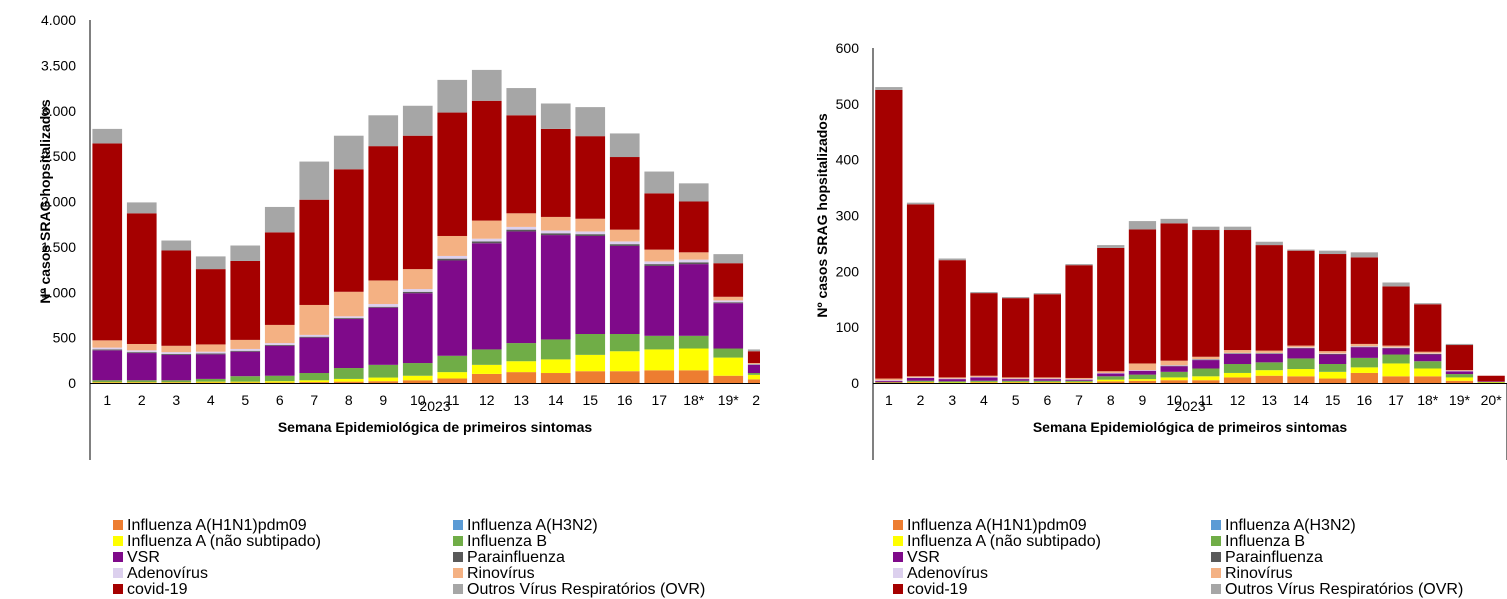  What do you see at coordinates (1365, 400) in the screenshot?
I see `right-x-tick-label: 16` at bounding box center [1365, 400].